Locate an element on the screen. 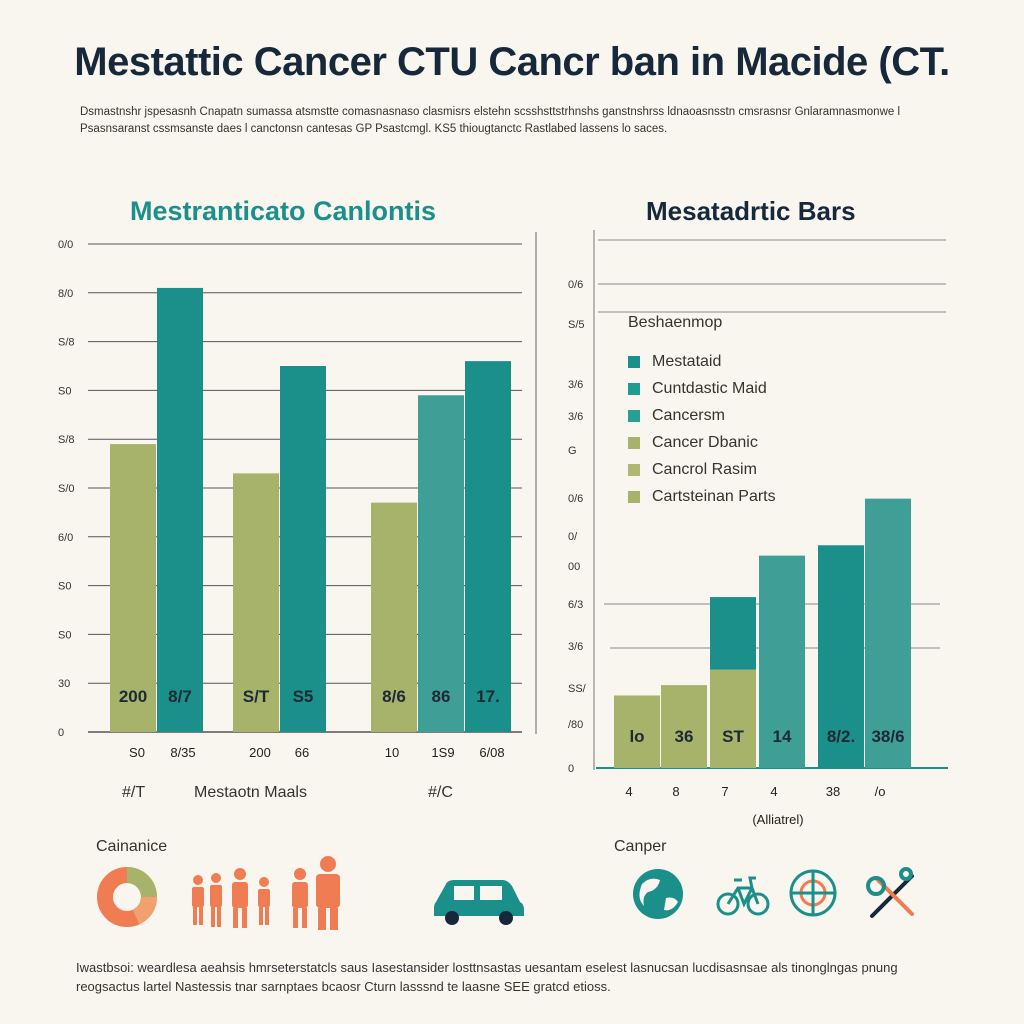 This screenshot has width=1024, height=1024. right-y-tick-label: /80 is located at coordinates (575, 725).